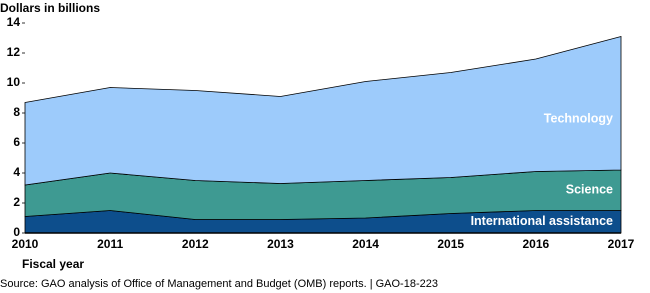 The width and height of the screenshot is (650, 293). I want to click on y-tick-label: 6, so click(16, 142).